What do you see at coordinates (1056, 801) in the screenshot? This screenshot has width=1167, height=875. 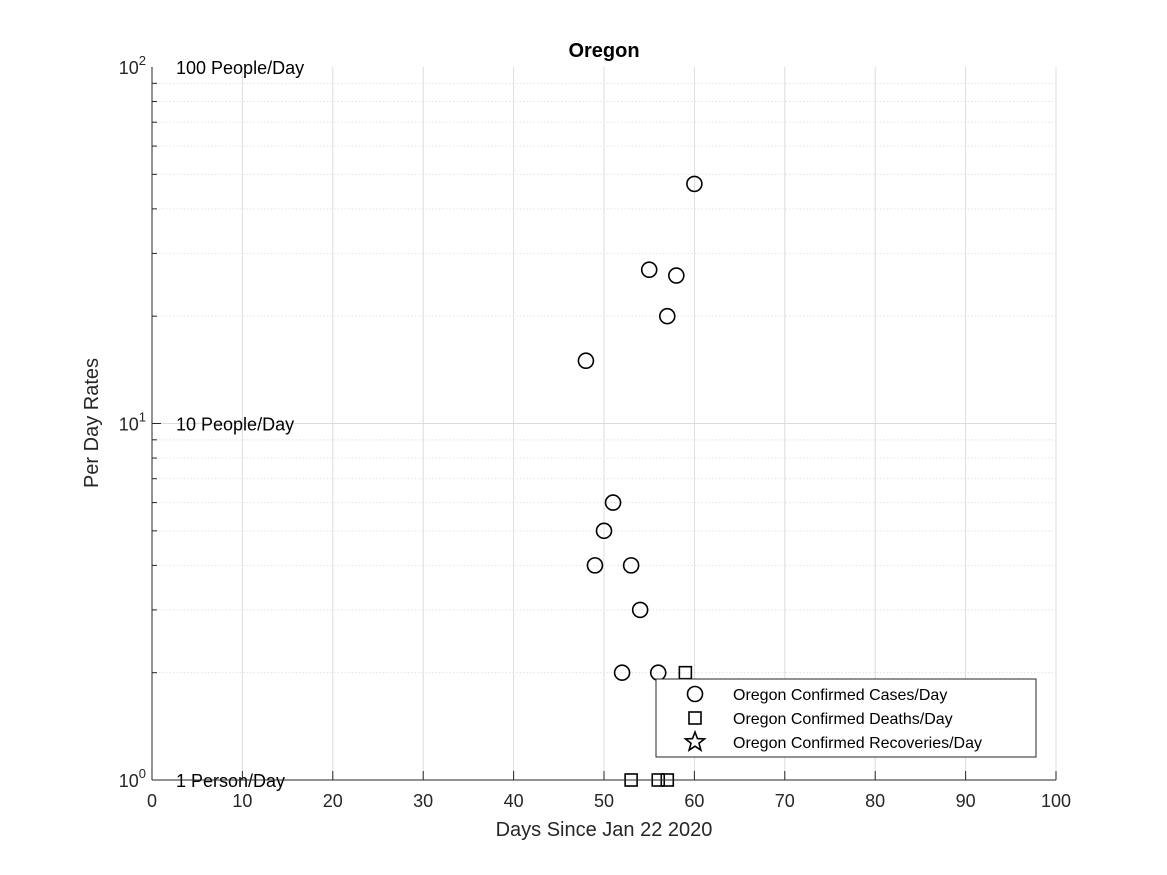 I see `x-tick-label: 100` at bounding box center [1056, 801].